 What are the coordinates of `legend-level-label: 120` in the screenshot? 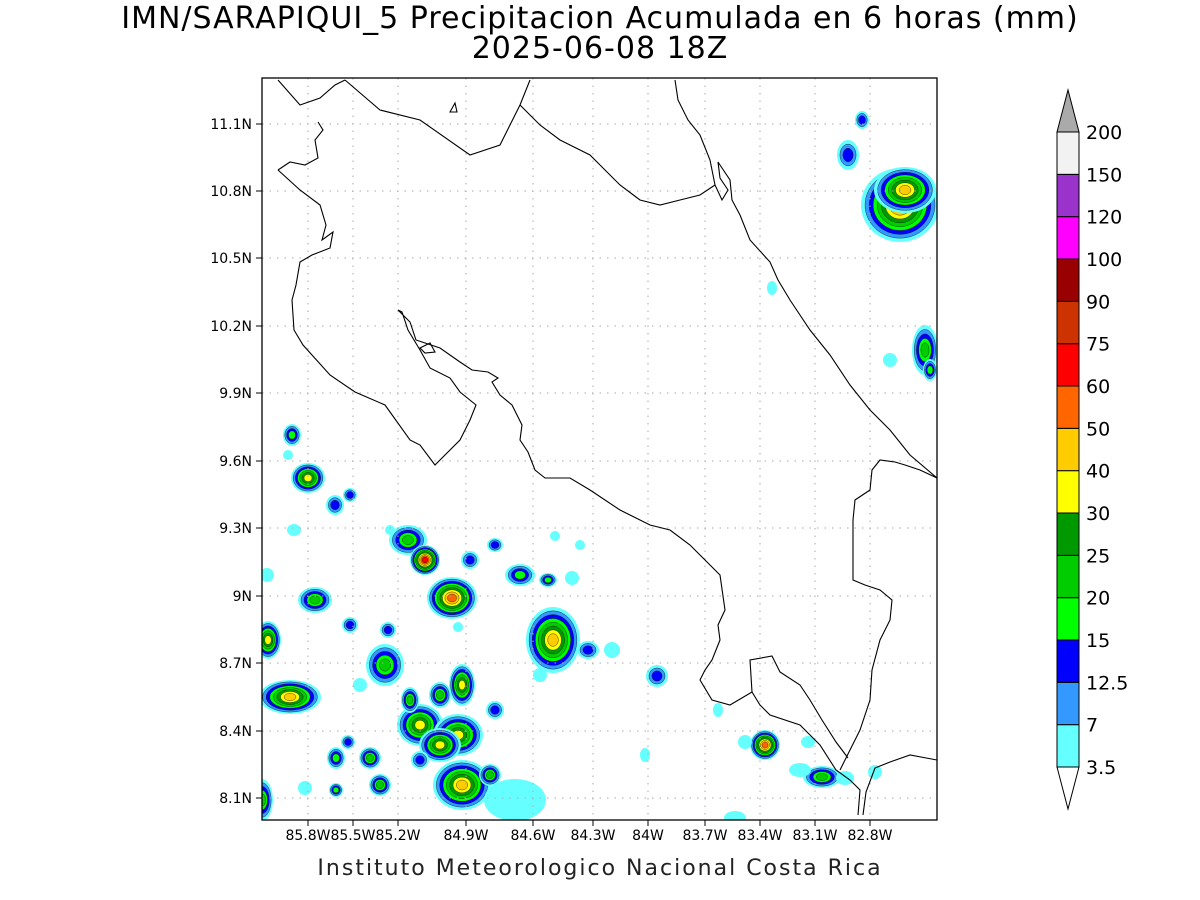 It's located at (1104, 218).